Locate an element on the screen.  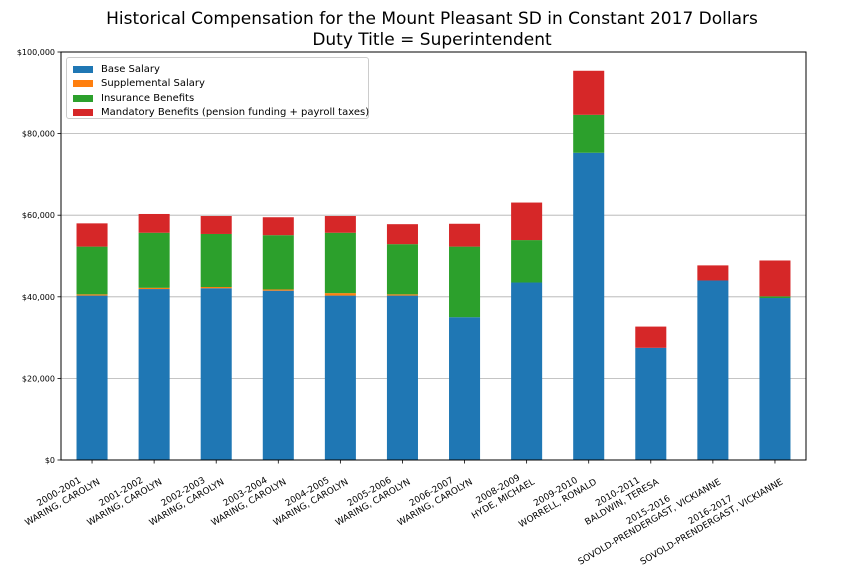
y-tick-label: $40,000 is located at coordinates (38, 297).